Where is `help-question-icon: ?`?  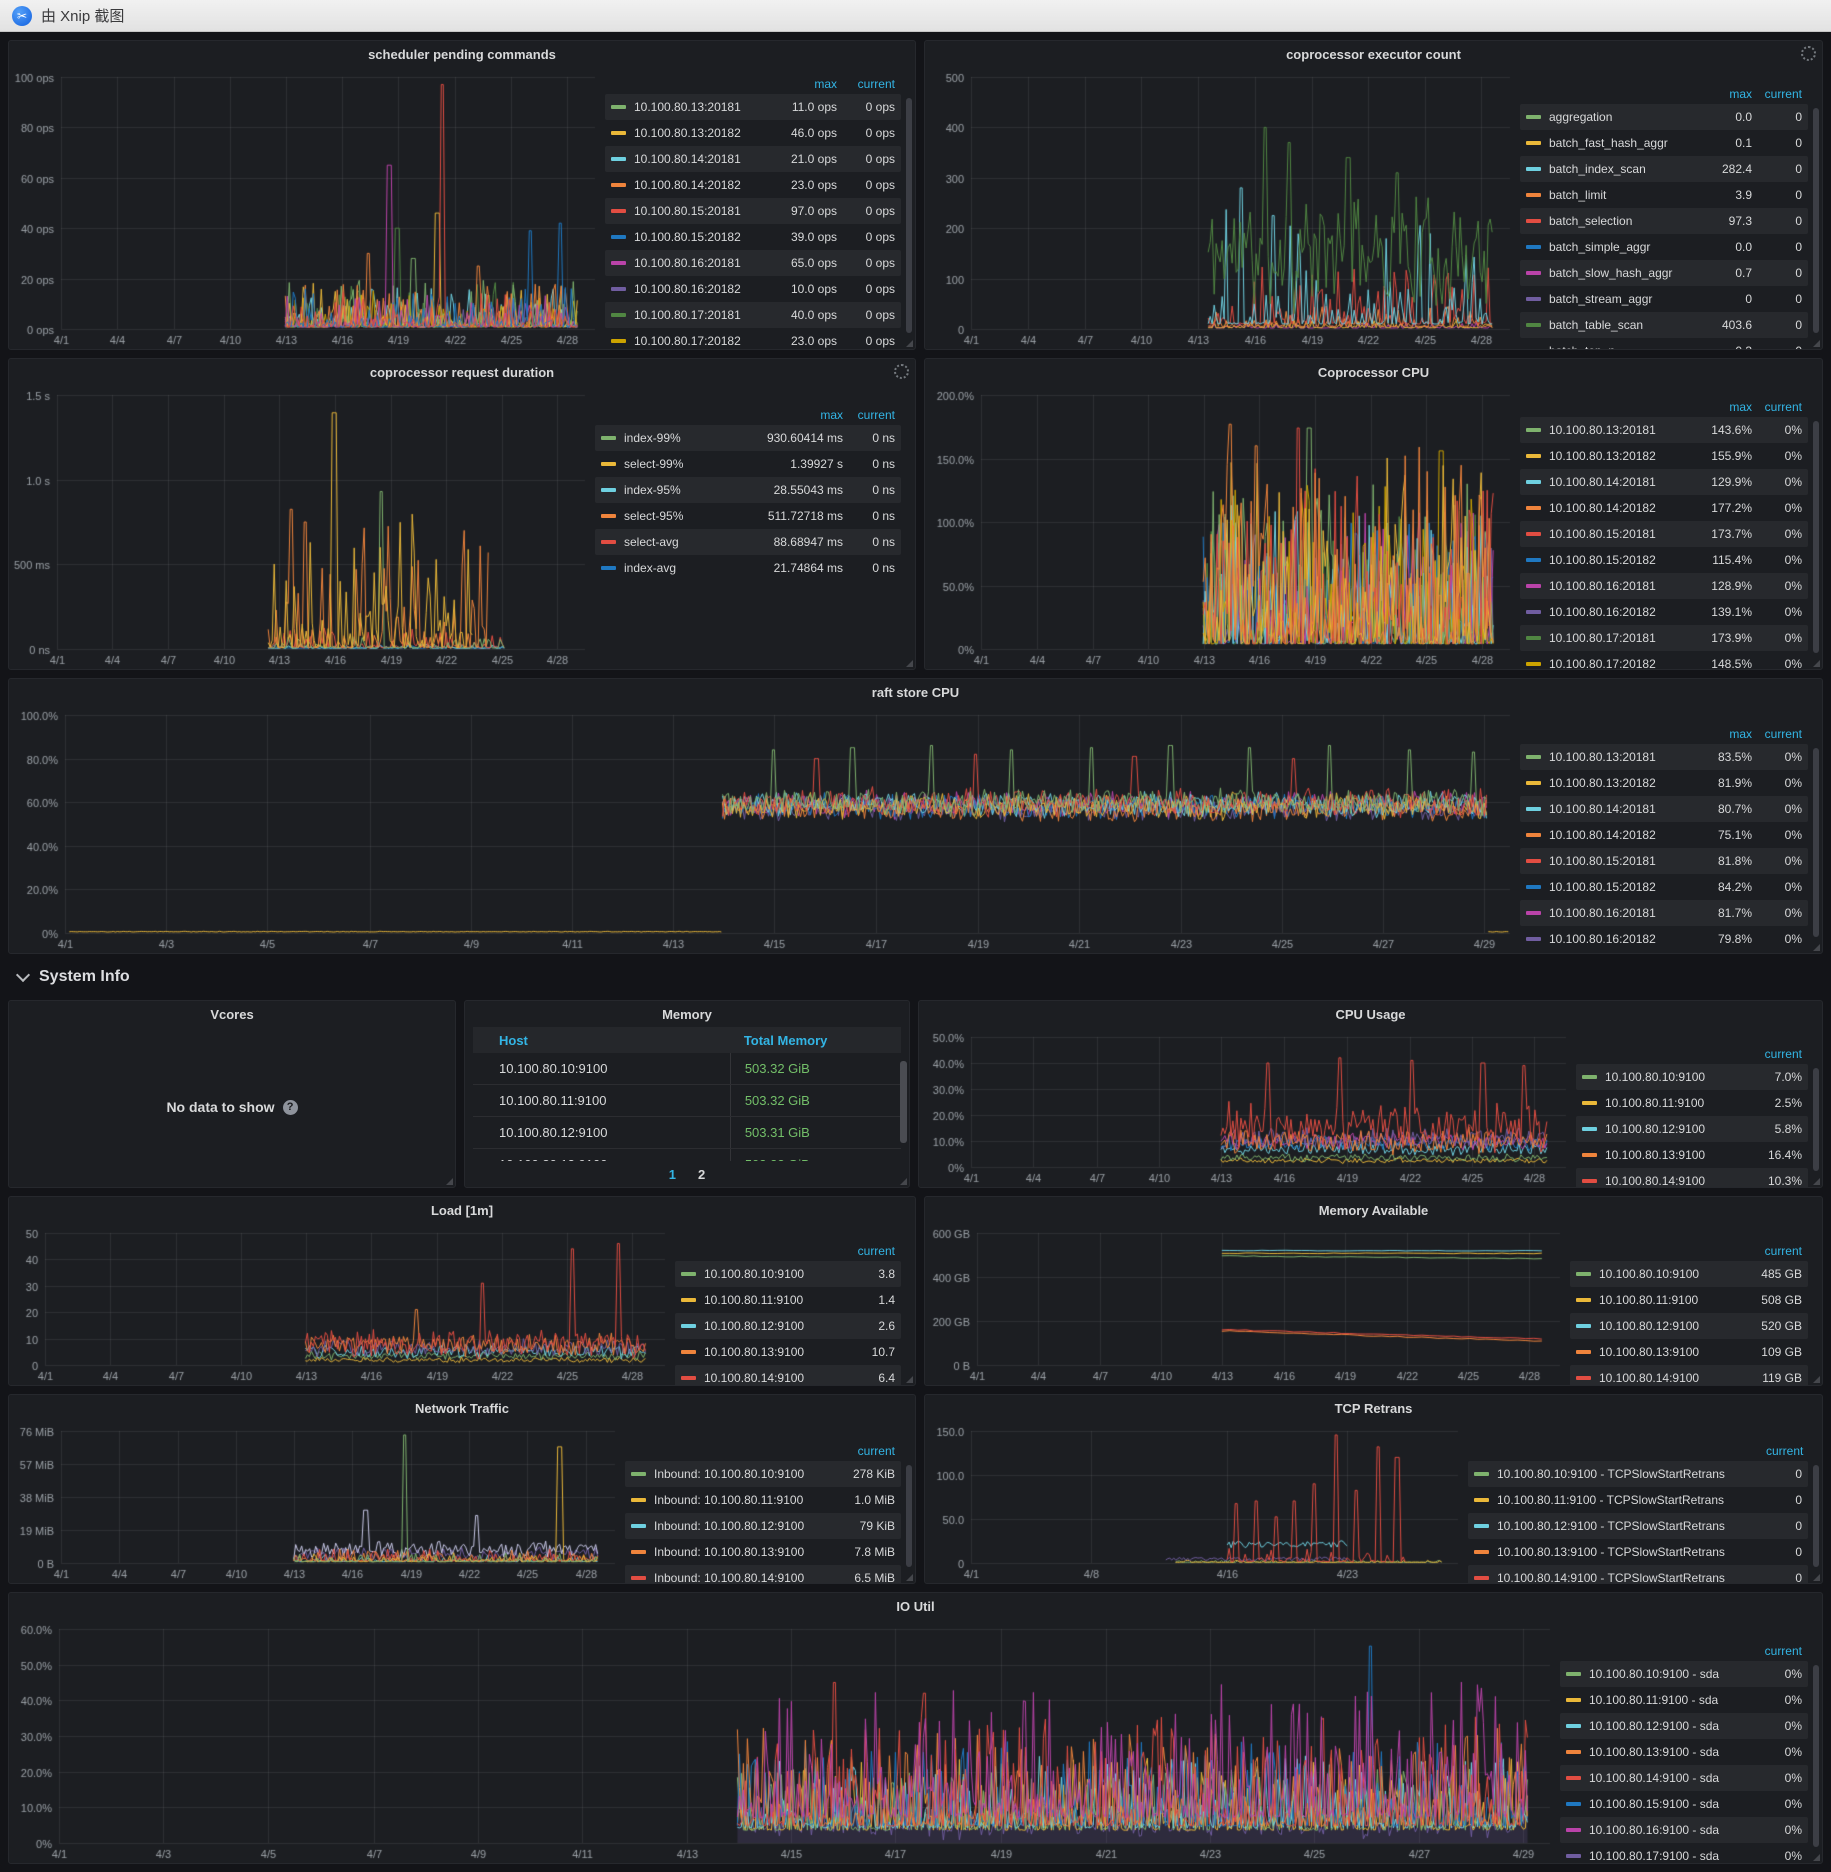 help-question-icon: ? is located at coordinates (290, 1107).